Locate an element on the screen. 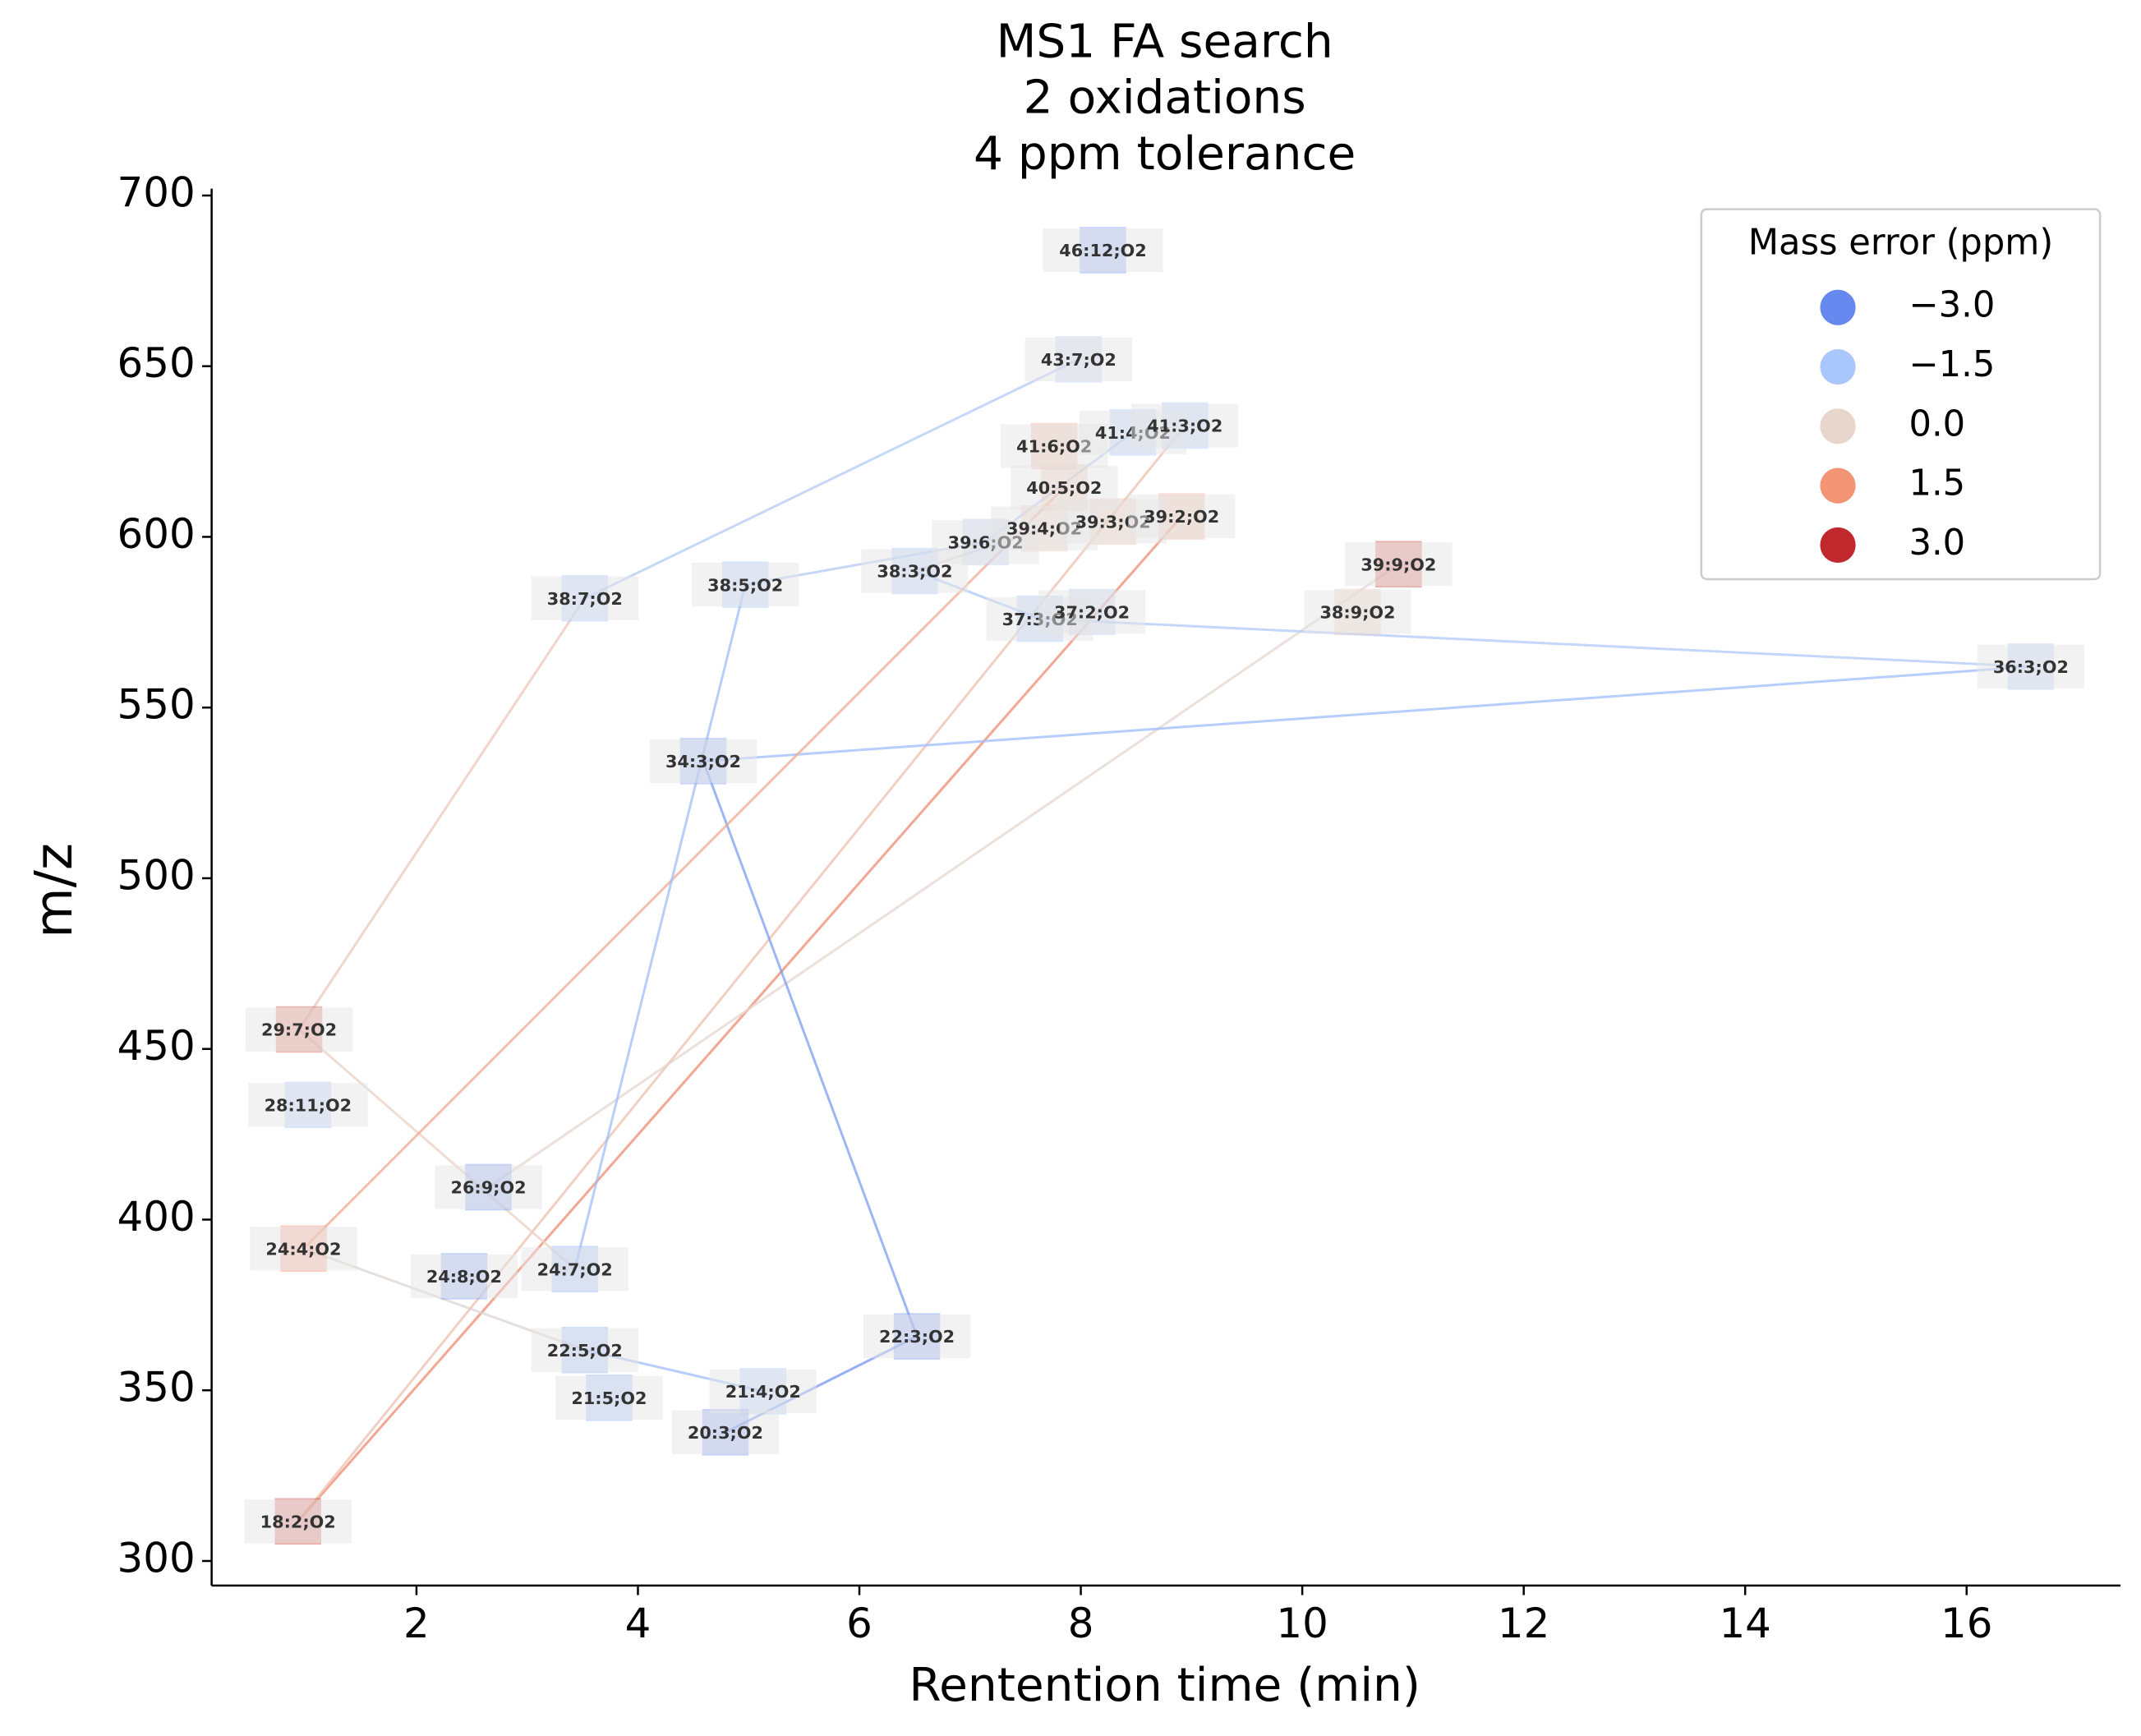  chart-title: MS1 FA search 2 oxidations 4 ppm tolerance is located at coordinates (1165, 97).